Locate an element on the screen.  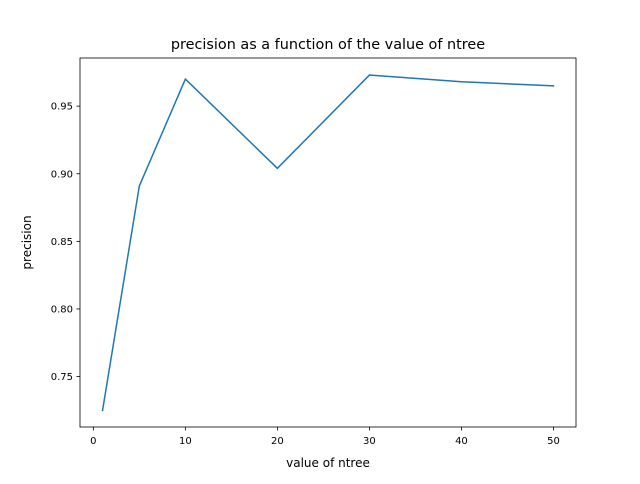
x-tick-label: 50 is located at coordinates (553, 441).